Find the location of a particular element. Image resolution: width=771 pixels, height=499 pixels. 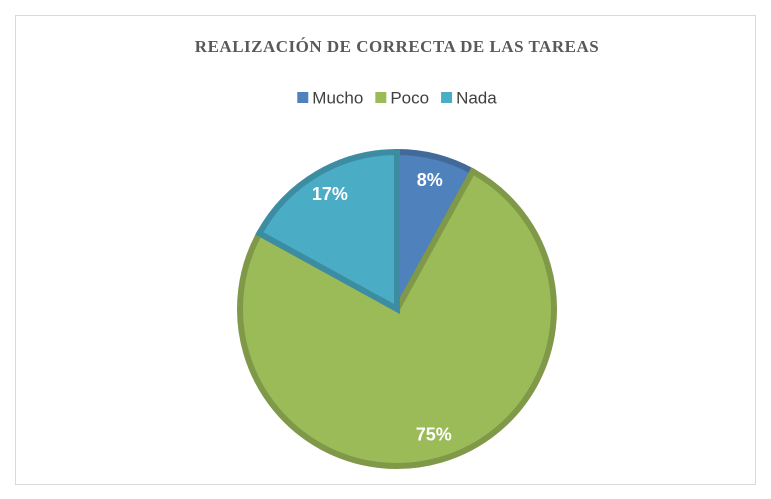

data-label: 8% is located at coordinates (430, 180).